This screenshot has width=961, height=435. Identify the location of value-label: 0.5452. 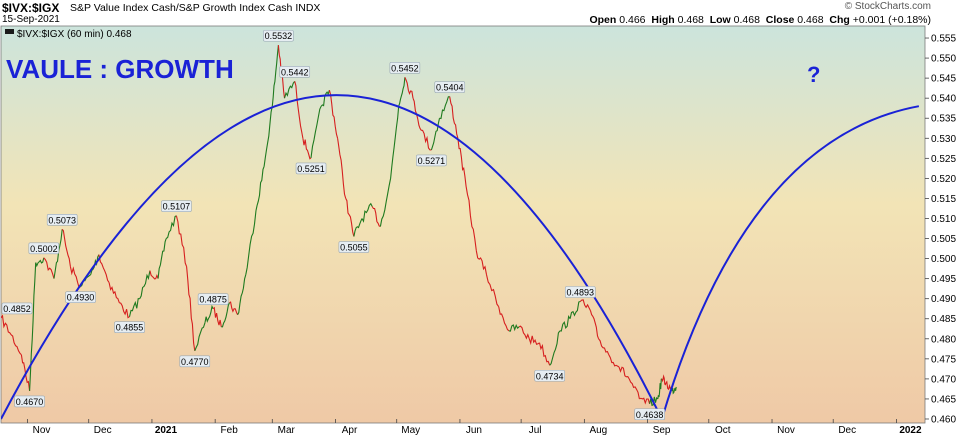
(405, 68).